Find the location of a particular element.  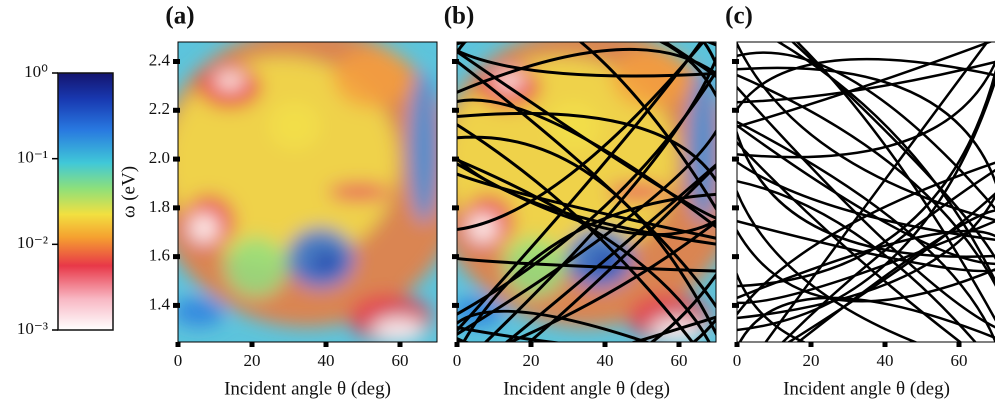

colorbar-tick-label: 10⁰ is located at coordinates (36, 71).